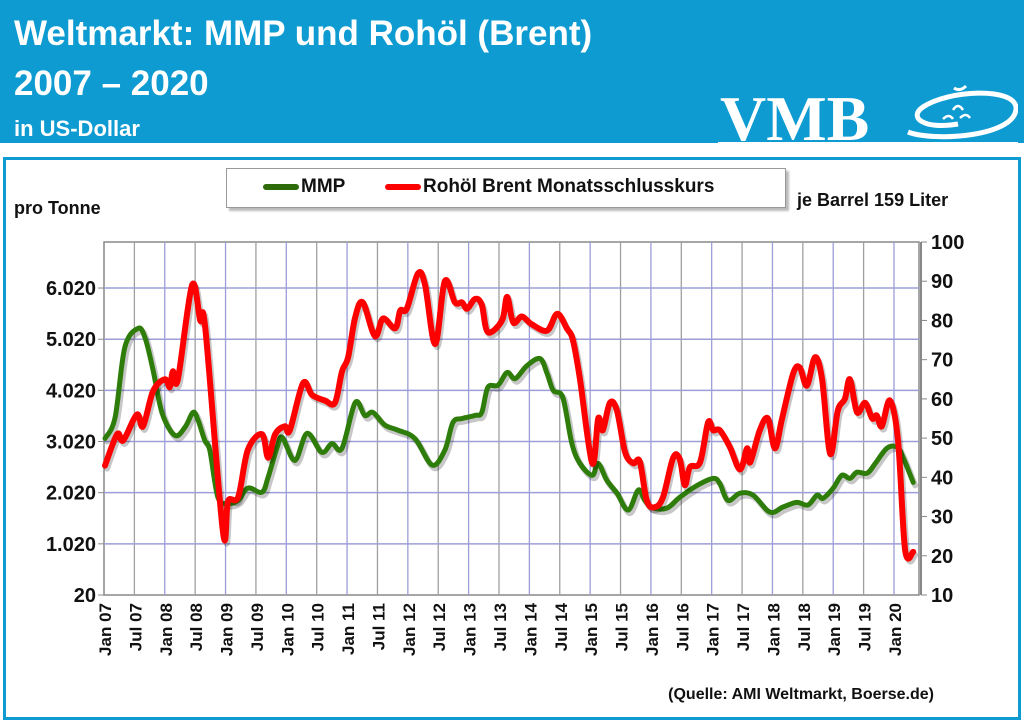 Image resolution: width=1024 pixels, height=722 pixels. I want to click on x-tick-label: Jan 13, so click(470, 629).